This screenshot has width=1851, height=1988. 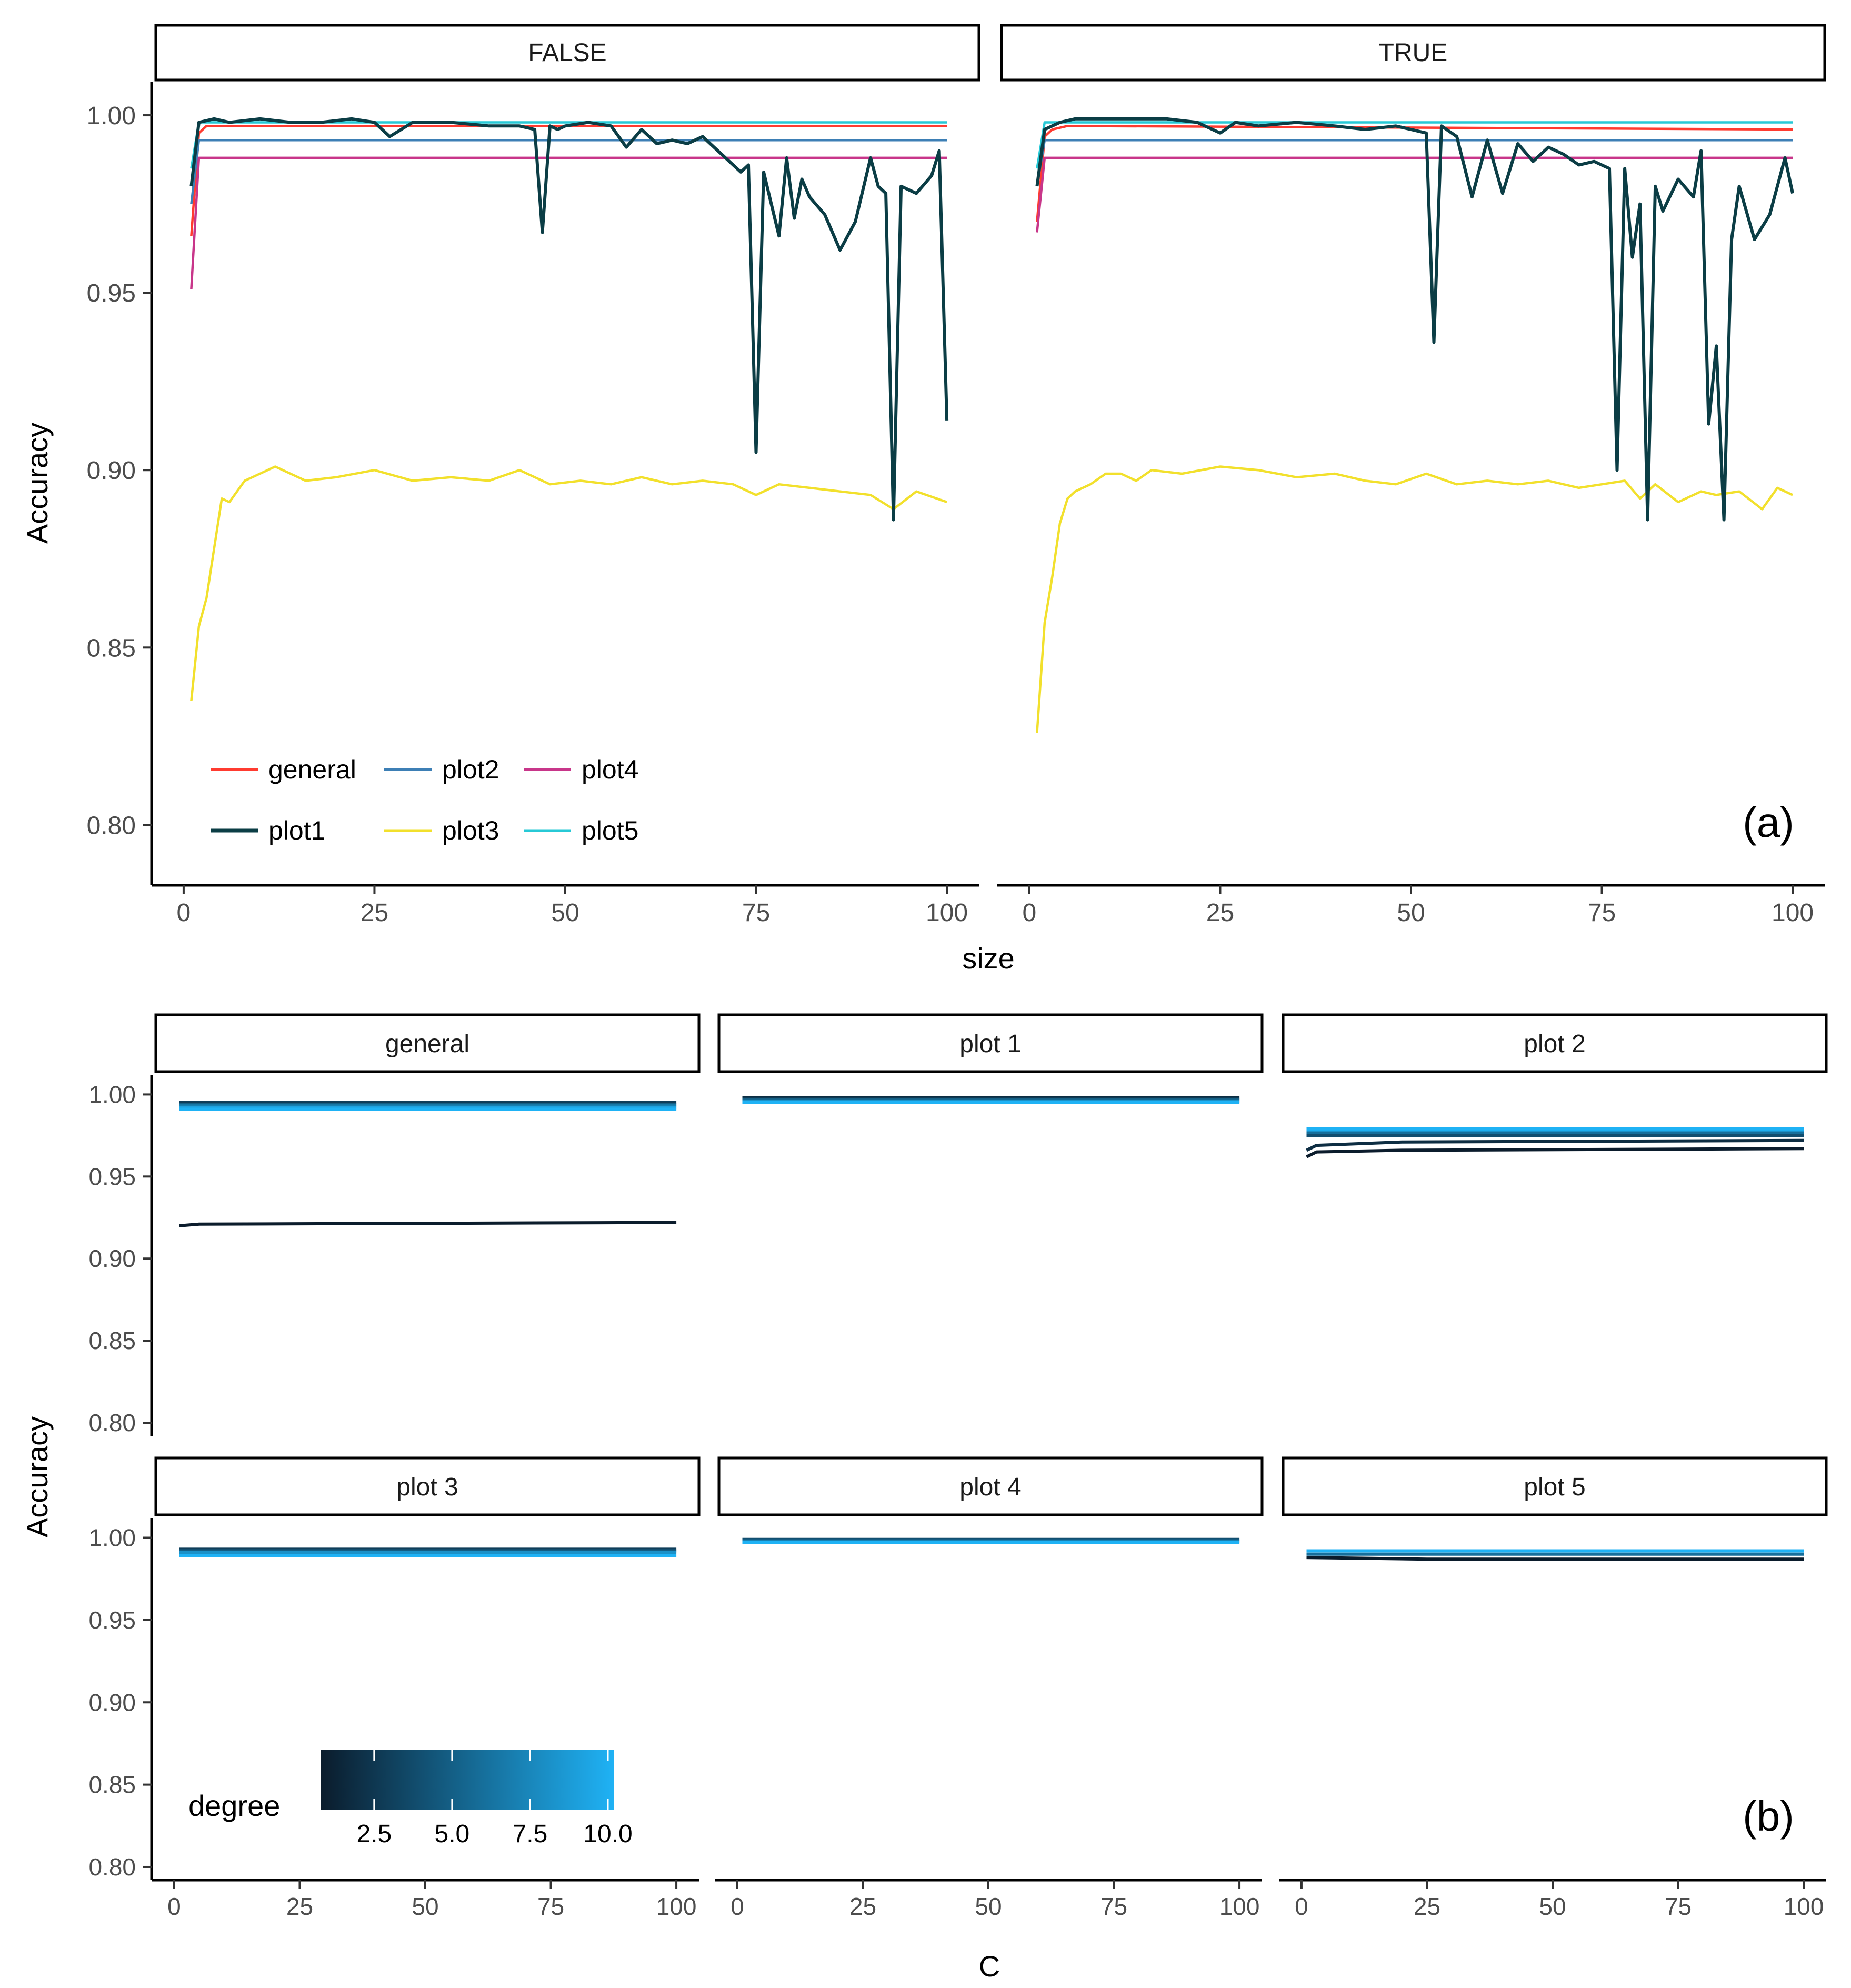 I want to click on series-line-general-true, so click(x=1414, y=173).